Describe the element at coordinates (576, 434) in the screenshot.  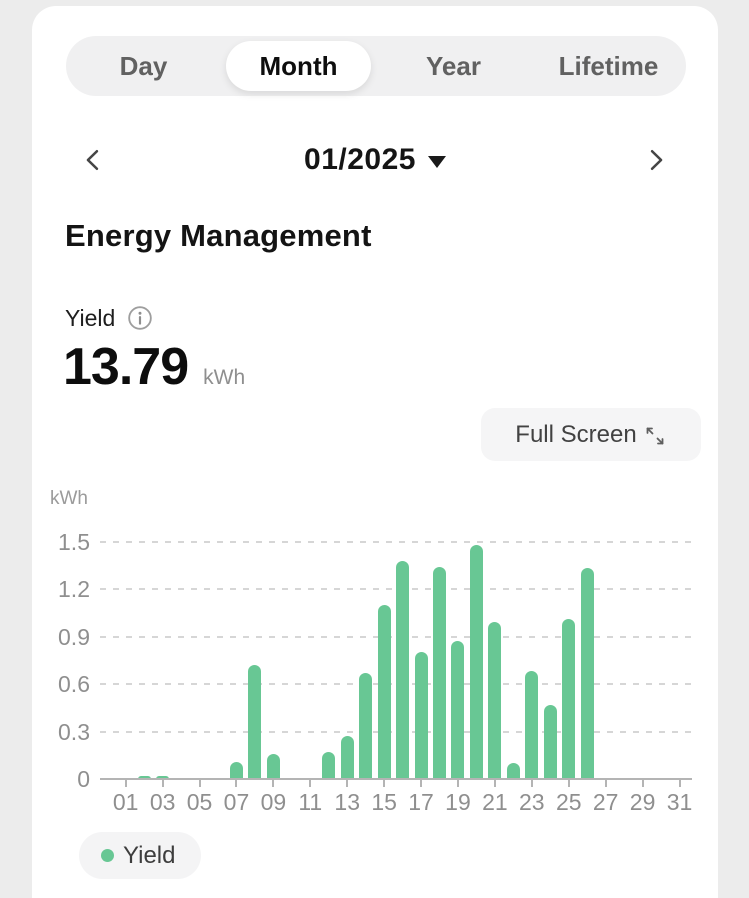
I see `full-screen-label: Full Screen` at that location.